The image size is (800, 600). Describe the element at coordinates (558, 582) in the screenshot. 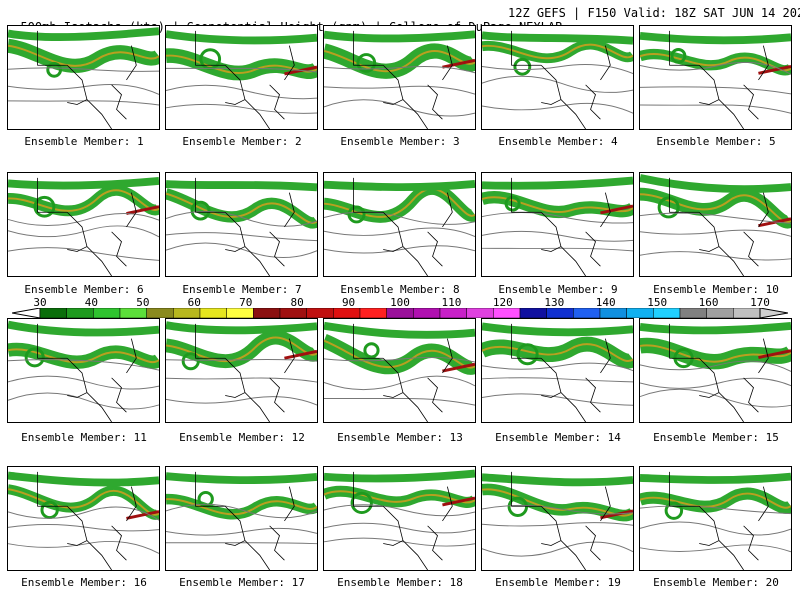

I see `ensemble-member-label: Ensemble Member: 19` at that location.